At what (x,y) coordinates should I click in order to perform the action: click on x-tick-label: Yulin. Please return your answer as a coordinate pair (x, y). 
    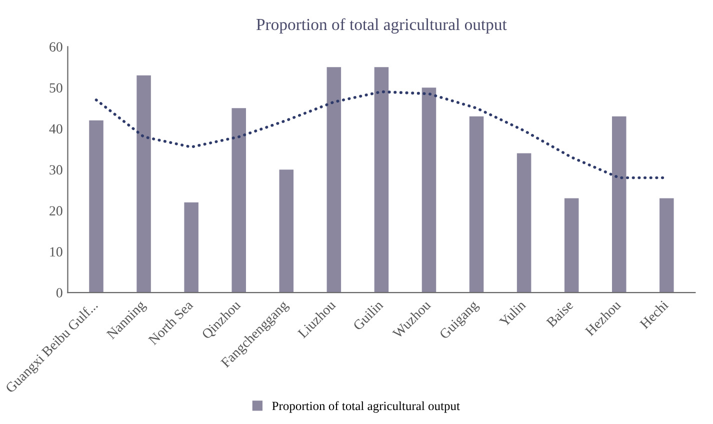
    Looking at the image, I should click on (512, 313).